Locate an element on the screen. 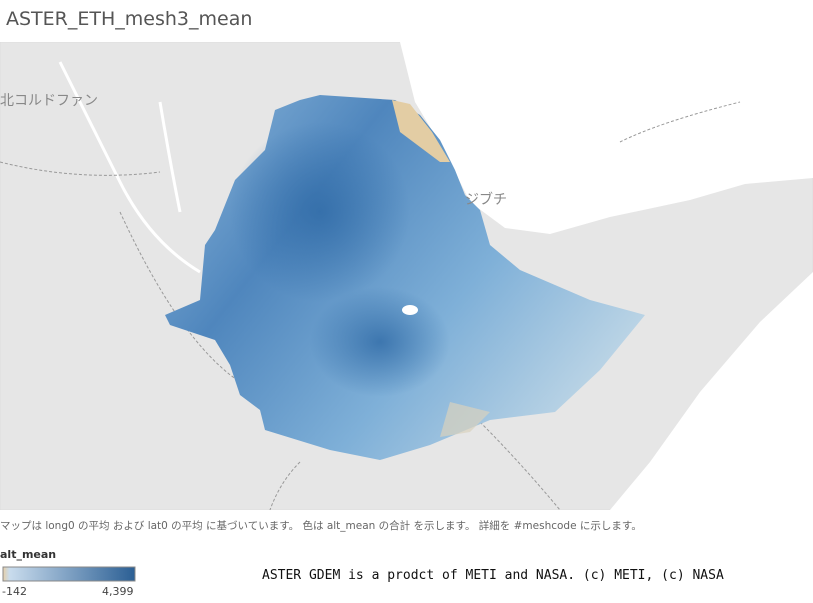 Image resolution: width=813 pixels, height=603 pixels. lake is located at coordinates (410, 310).